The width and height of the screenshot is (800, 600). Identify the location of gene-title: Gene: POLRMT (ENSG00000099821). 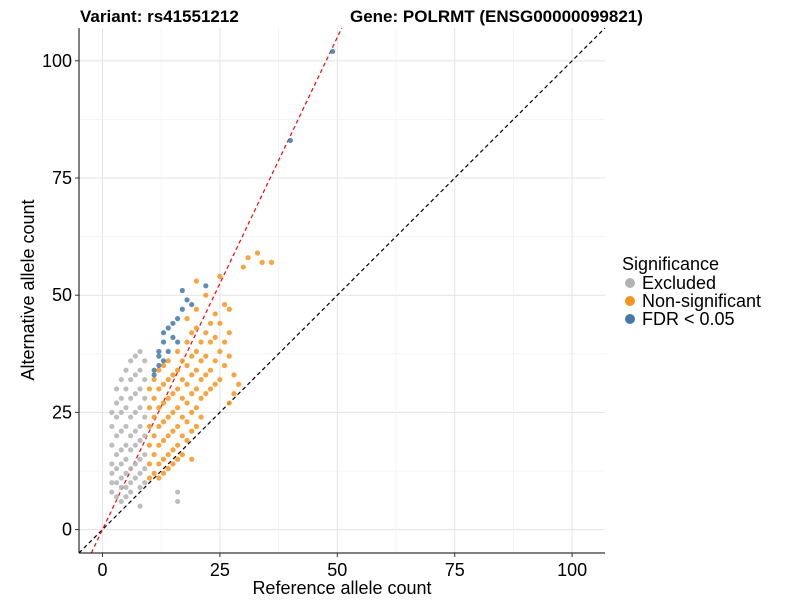
(496, 16).